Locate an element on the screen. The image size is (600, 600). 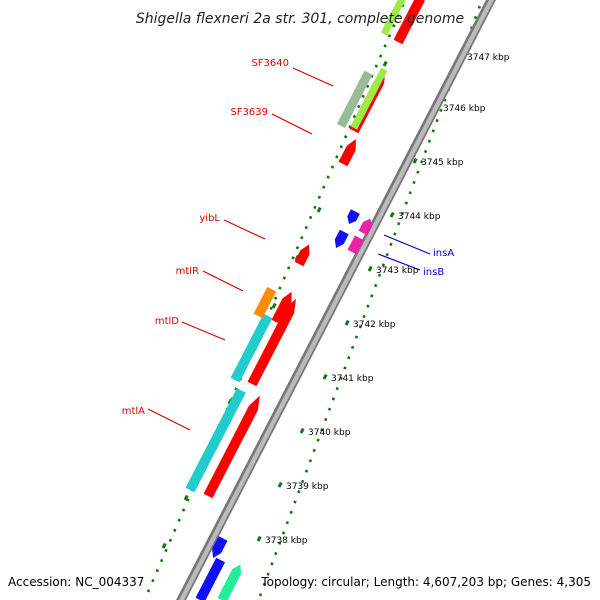
tick-label-8: 3746 kbp is located at coordinates (464, 109).